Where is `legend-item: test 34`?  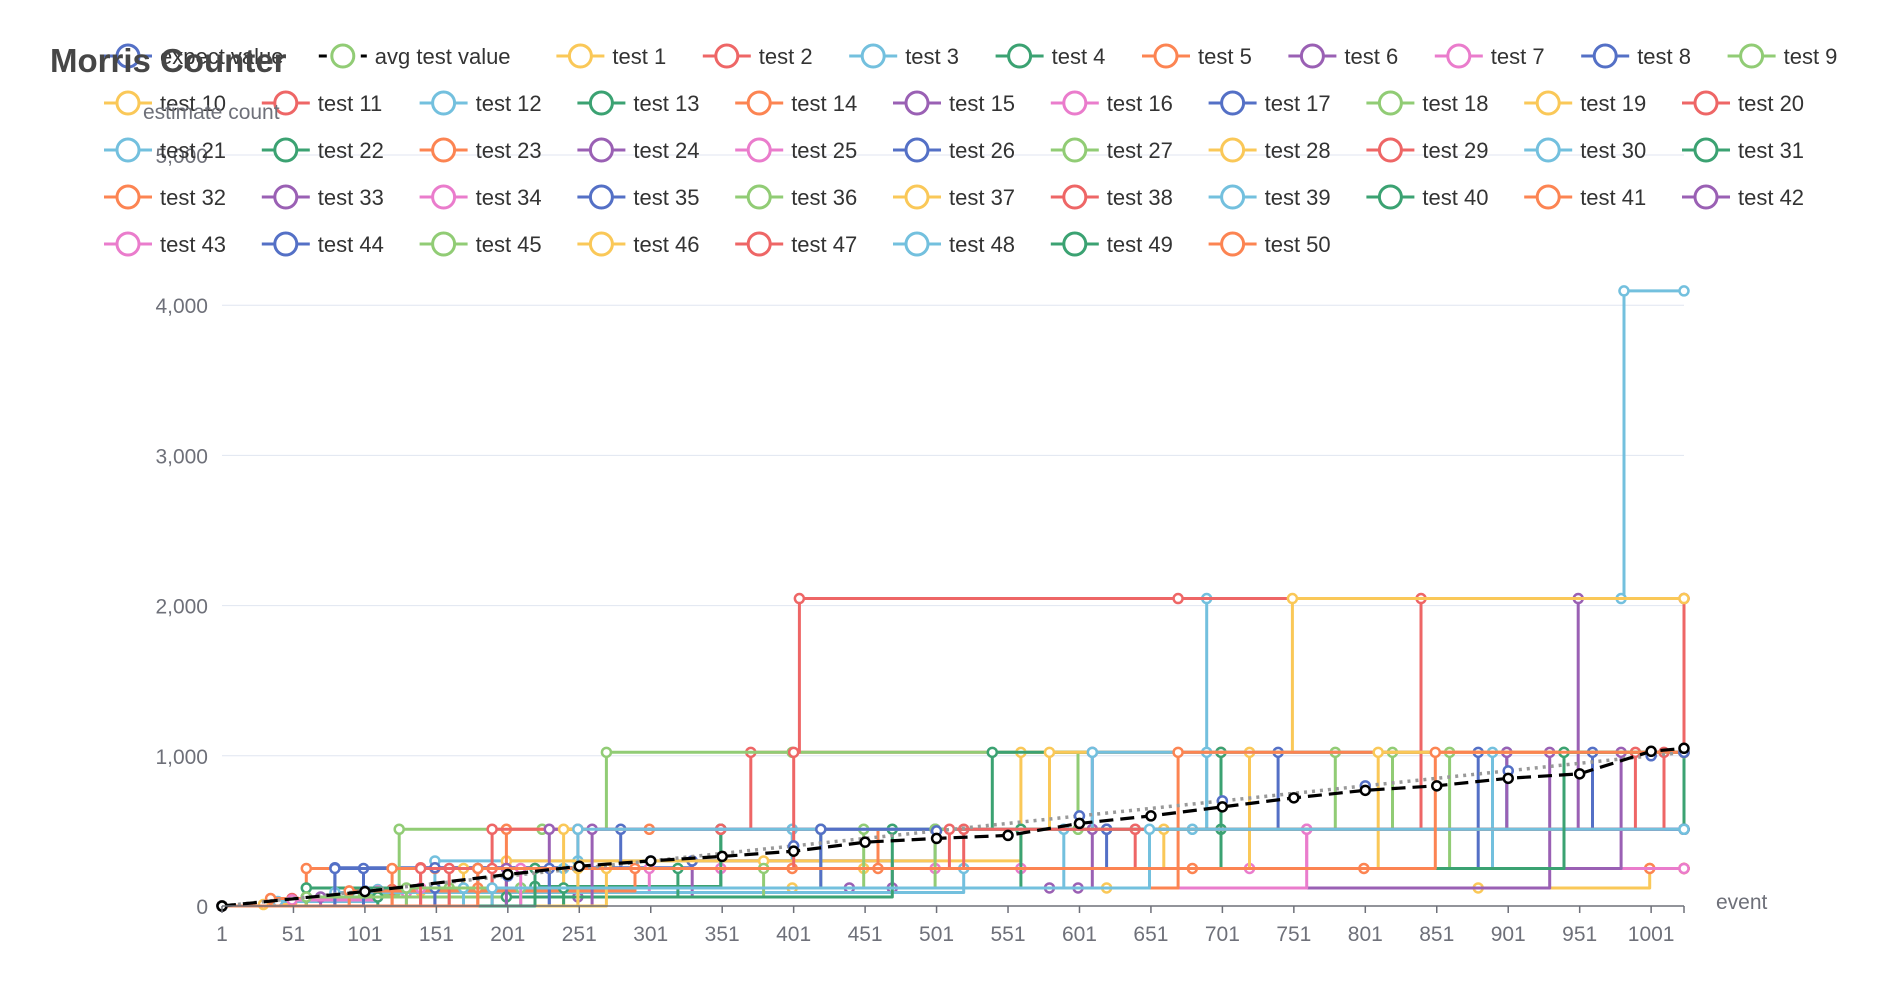
legend-item: test 34 is located at coordinates (480, 197).